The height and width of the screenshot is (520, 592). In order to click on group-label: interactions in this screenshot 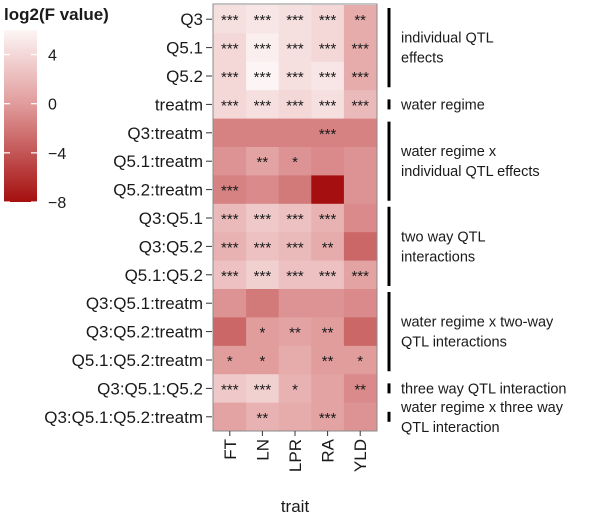, I will do `click(438, 257)`.